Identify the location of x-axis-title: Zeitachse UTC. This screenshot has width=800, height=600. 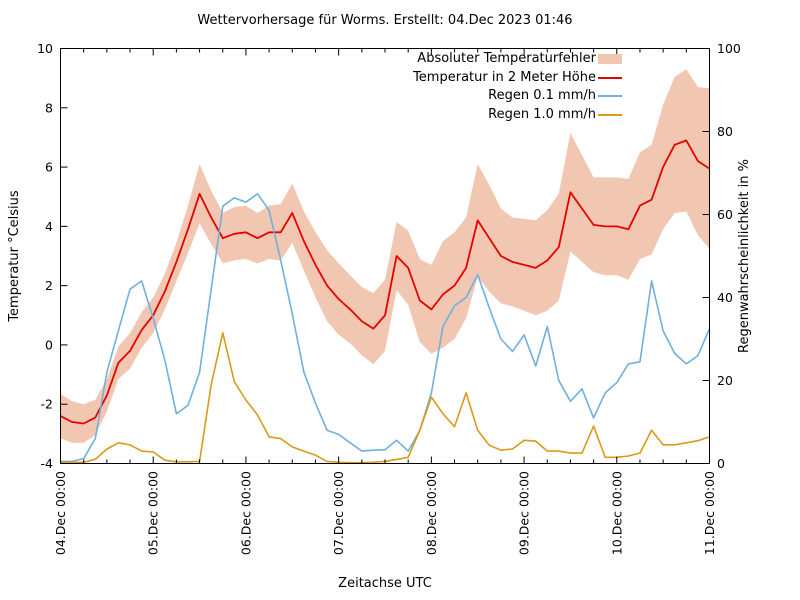
(385, 583).